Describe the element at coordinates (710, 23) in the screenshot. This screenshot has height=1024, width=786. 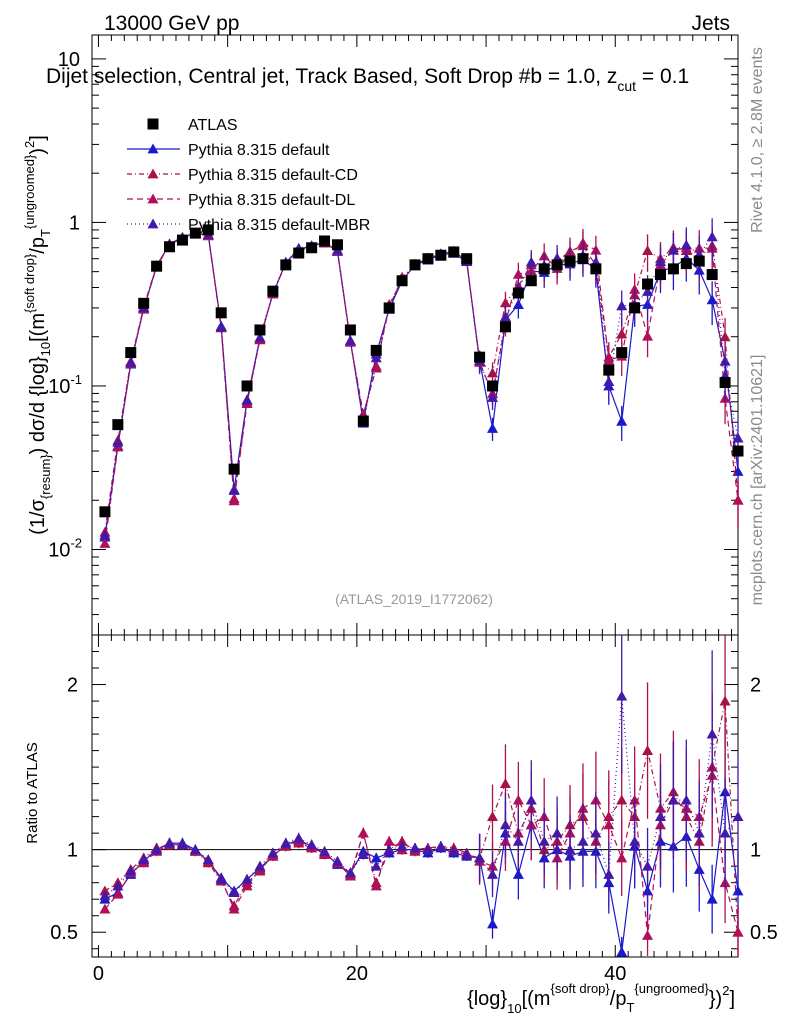
I see `process-label: Jets` at that location.